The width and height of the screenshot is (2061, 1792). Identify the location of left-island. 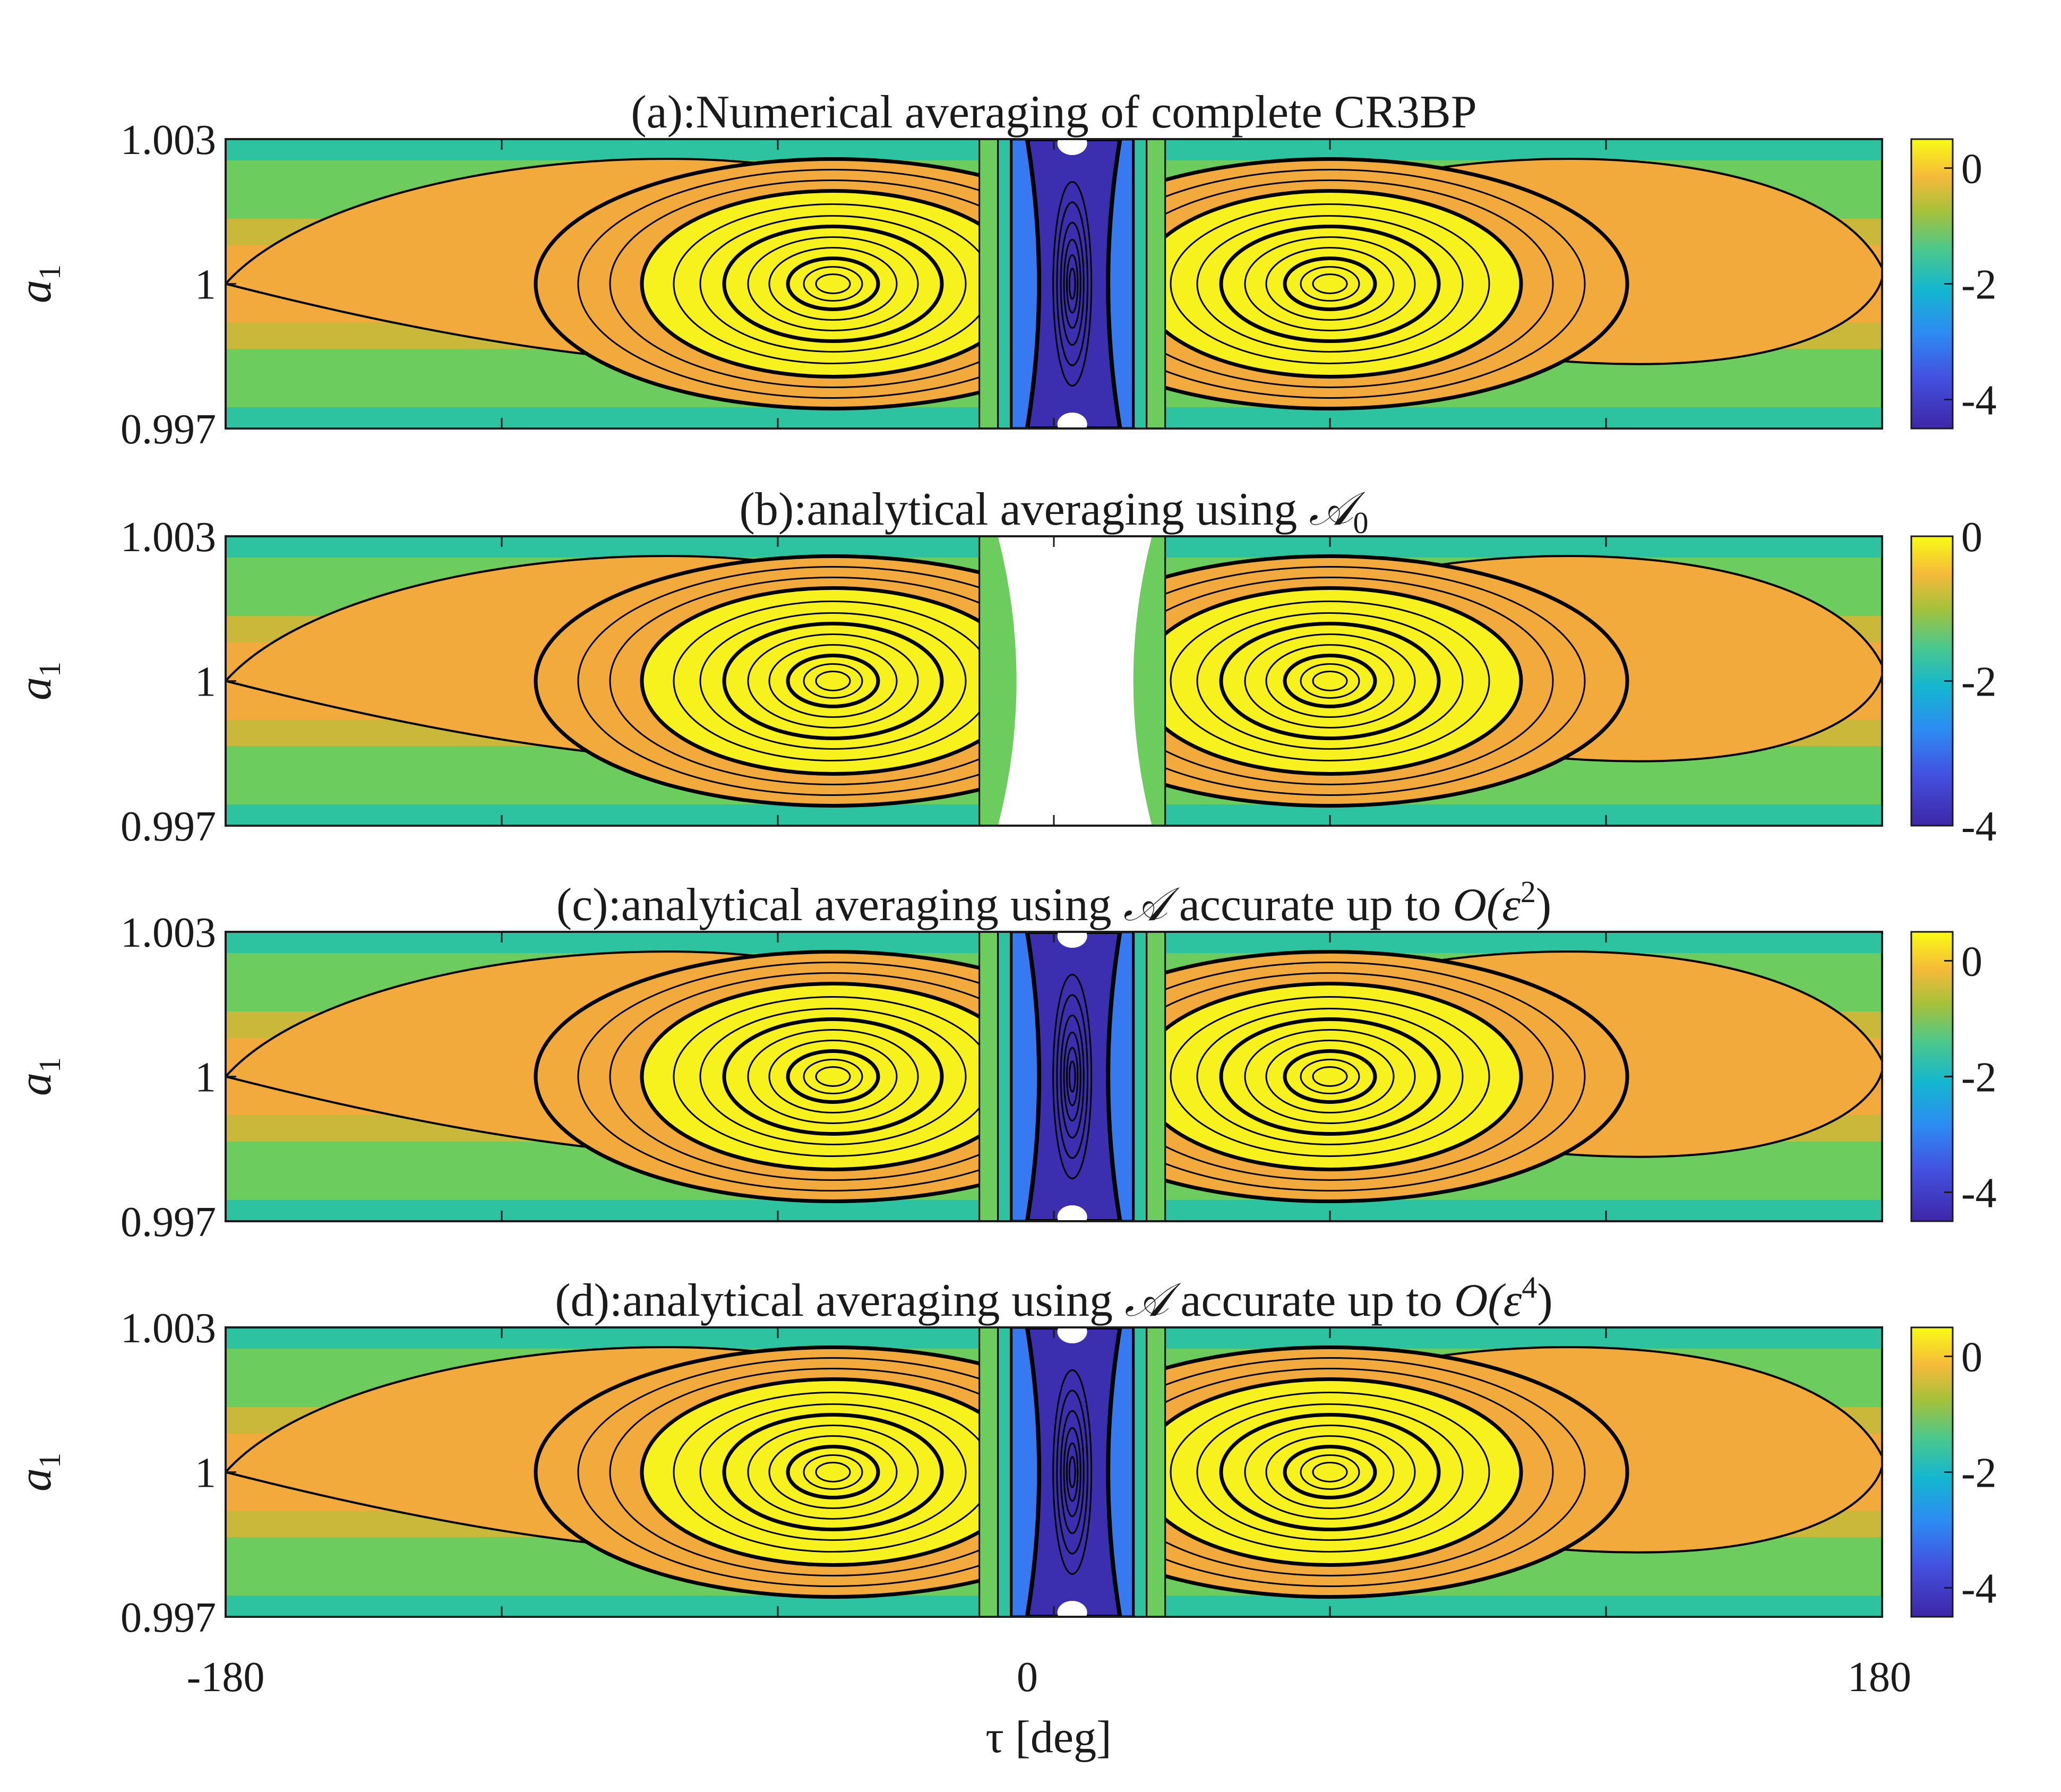
(679, 1076).